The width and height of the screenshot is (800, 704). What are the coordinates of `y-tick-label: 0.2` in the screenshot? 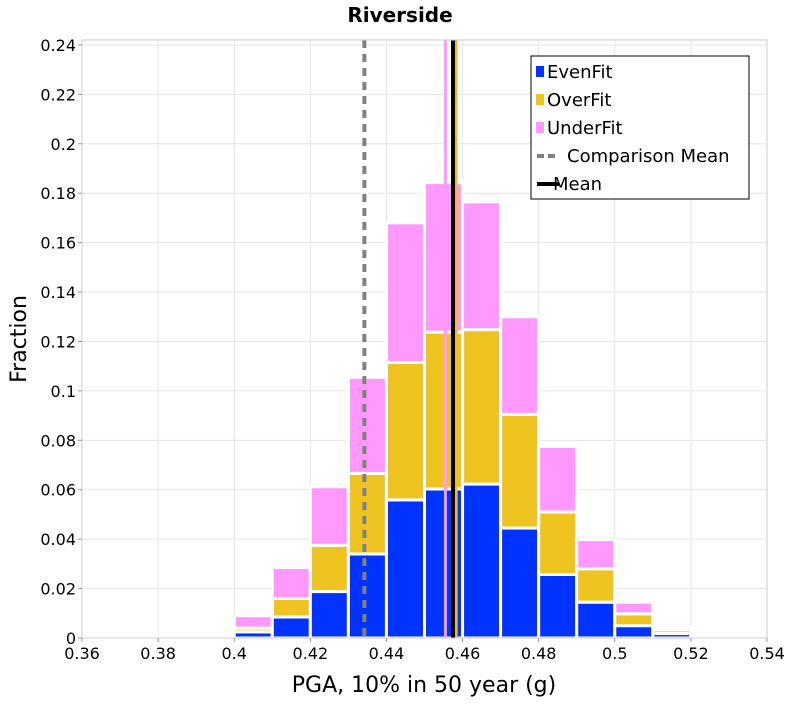 It's located at (63, 144).